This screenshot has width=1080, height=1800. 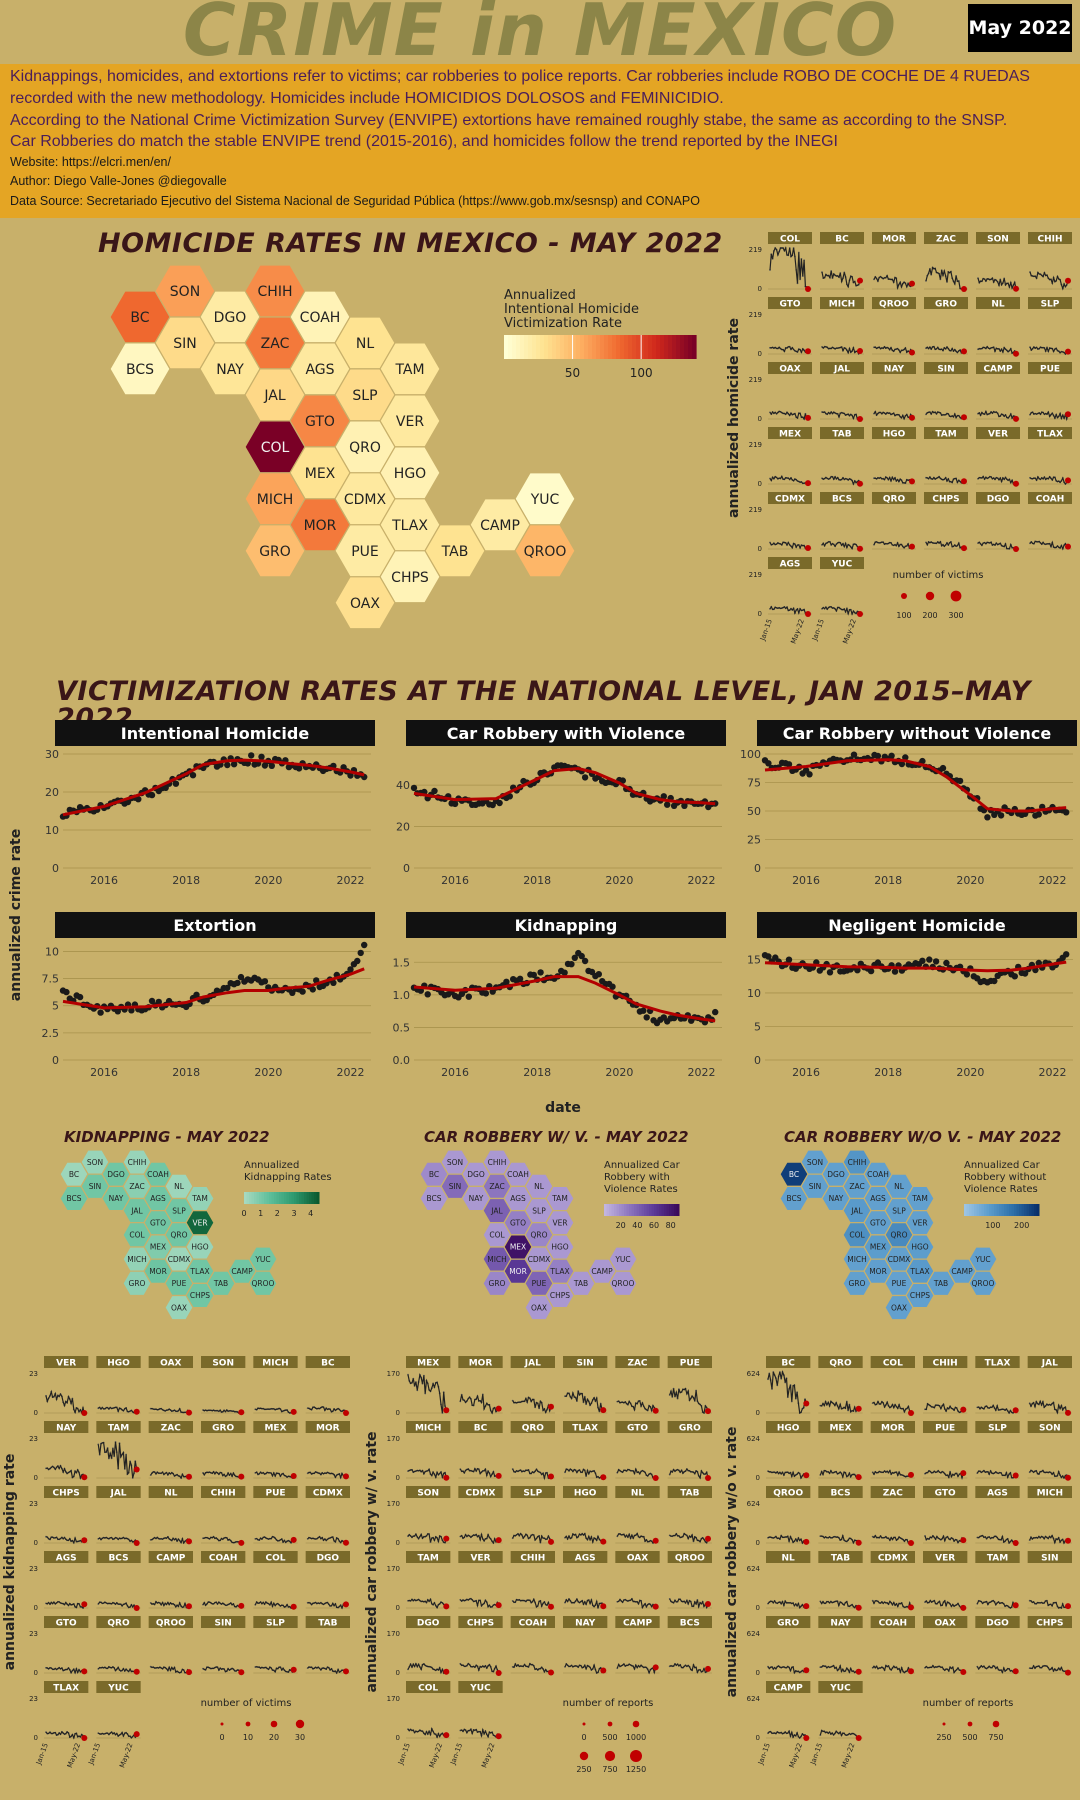 I want to click on bmap0-hex-label-tab: TAB, so click(x=220, y=1283).